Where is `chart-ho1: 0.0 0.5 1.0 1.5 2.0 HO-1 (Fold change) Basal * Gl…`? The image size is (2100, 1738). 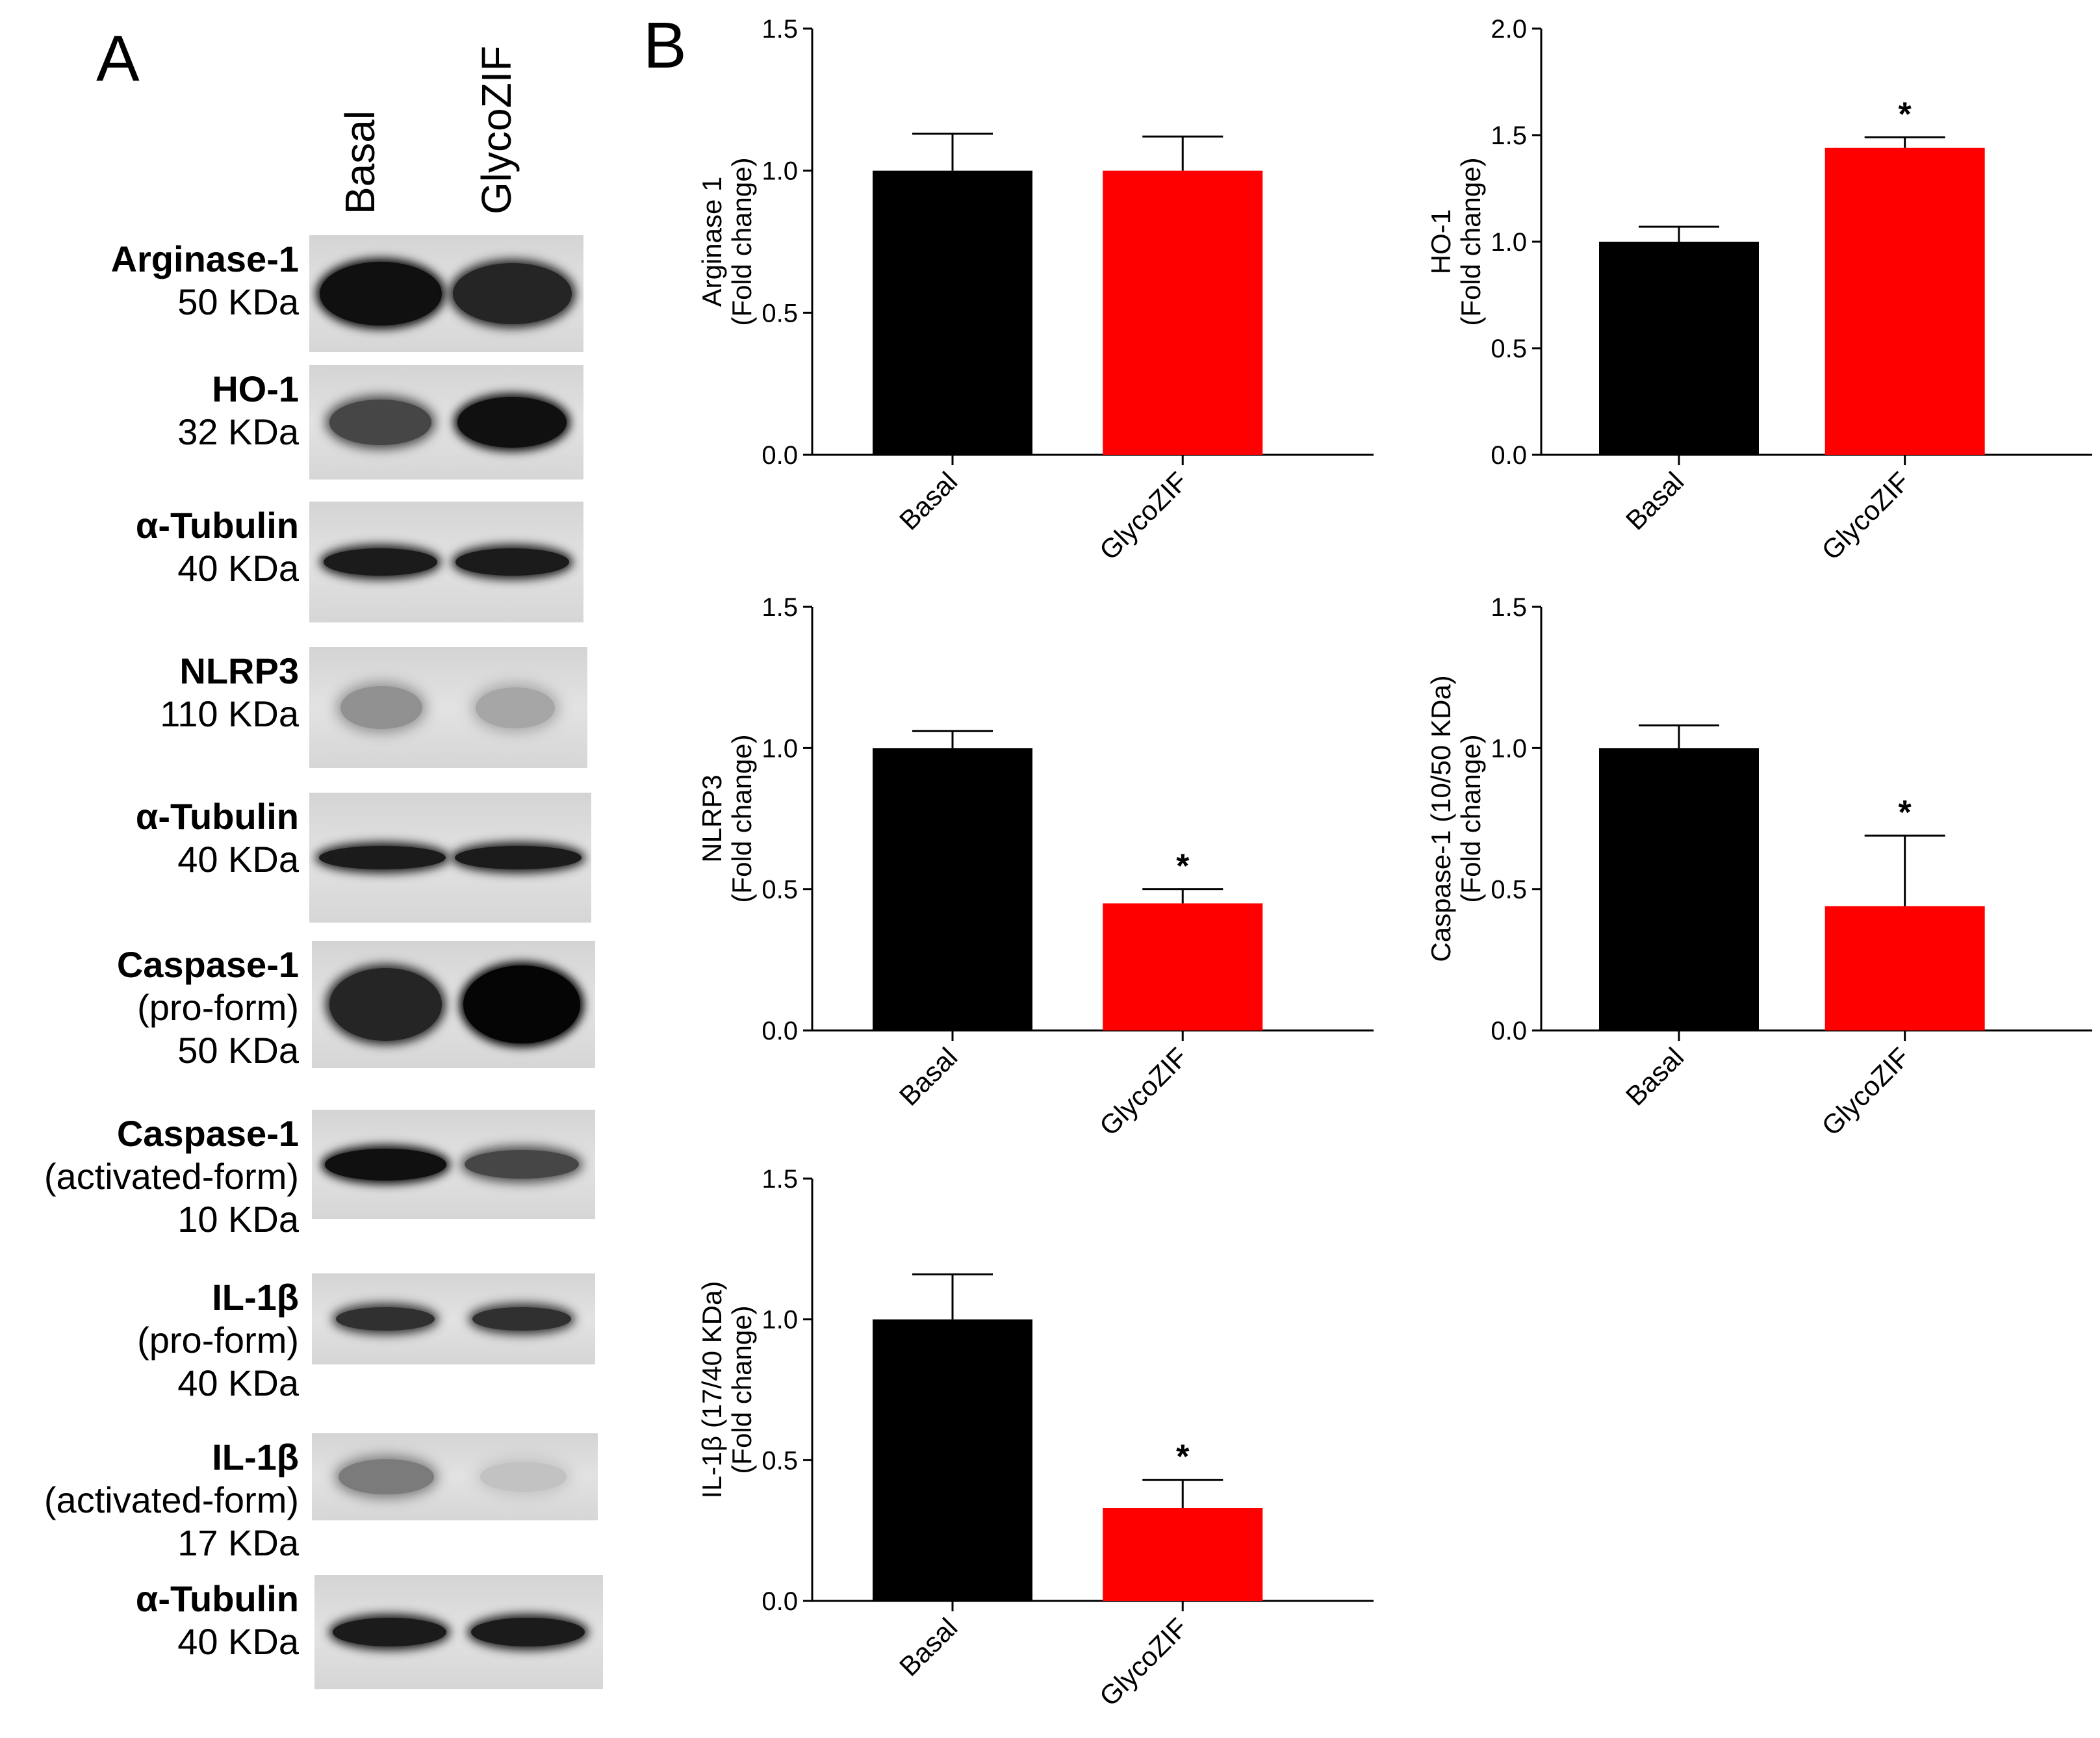 chart-ho1: 0.0 0.5 1.0 1.5 2.0 HO-1 (Fold change) Basal * Gl… is located at coordinates (1736, 292).